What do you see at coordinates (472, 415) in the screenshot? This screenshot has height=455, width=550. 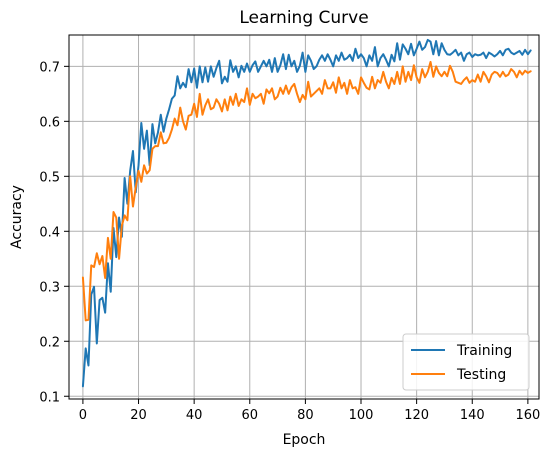 I see `x-tick-label: 140` at bounding box center [472, 415].